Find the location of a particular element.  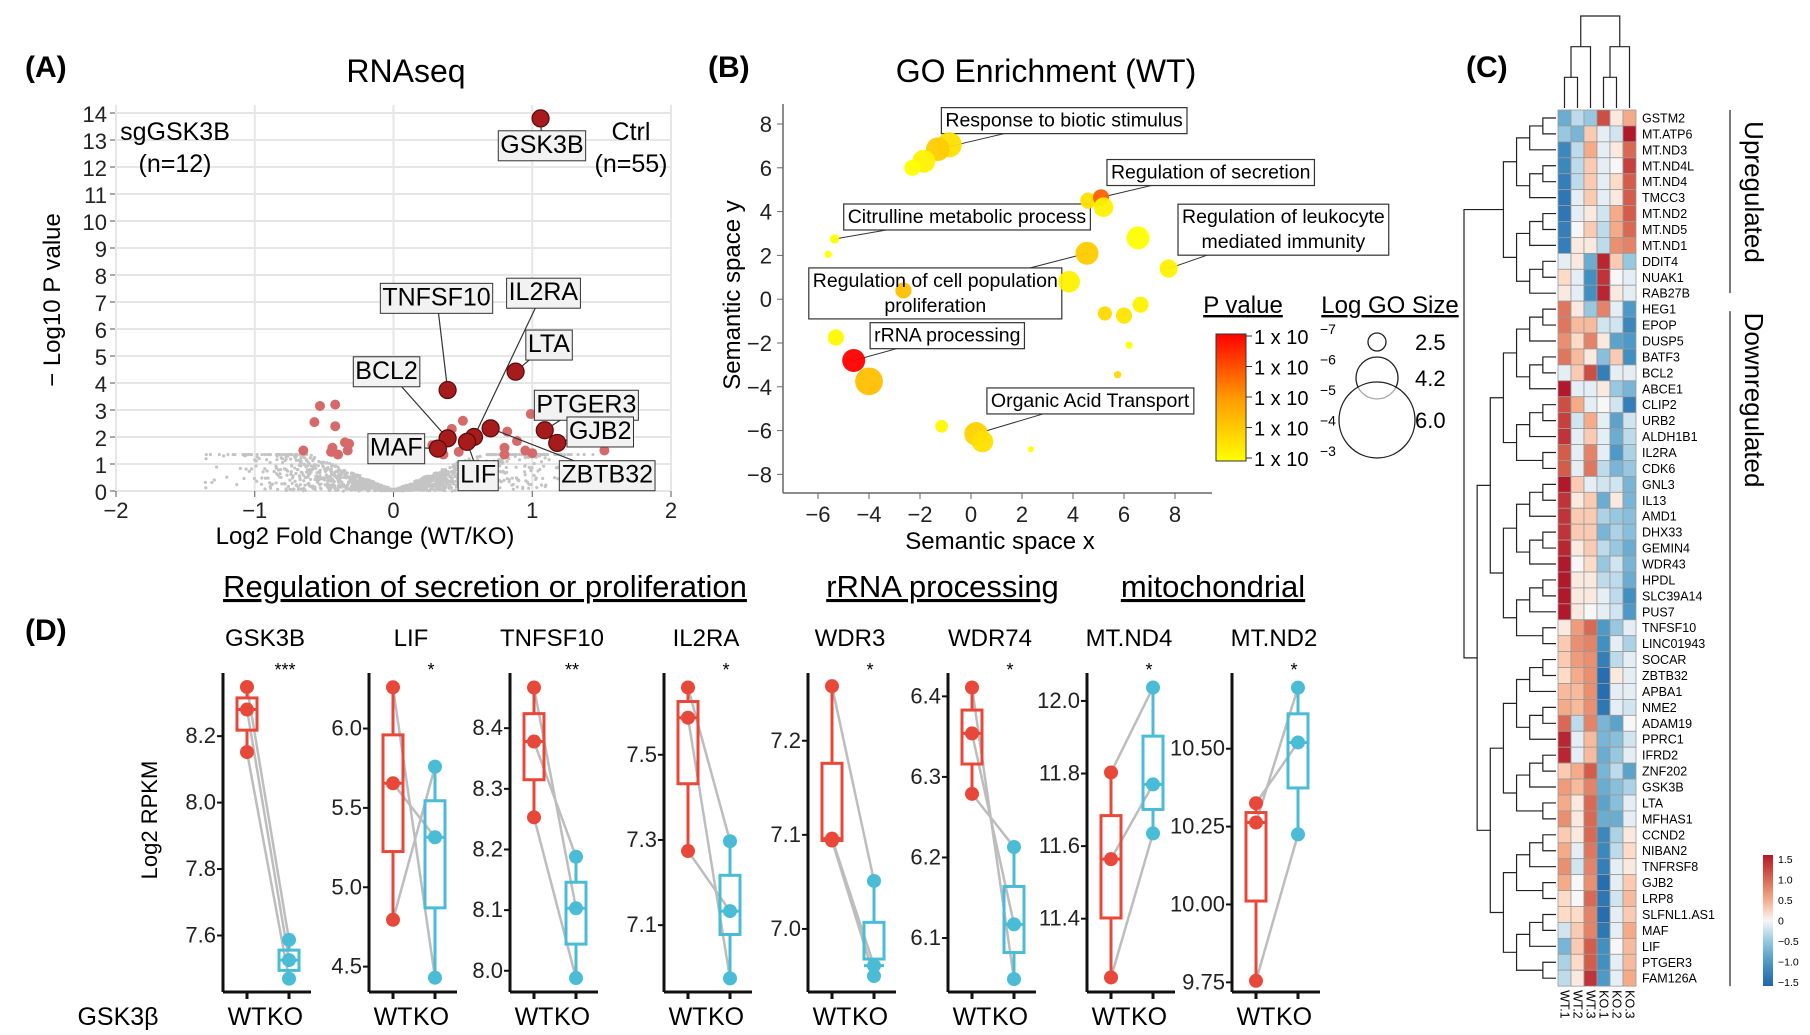

heatmap-row-label: LTA is located at coordinates (1653, 803).